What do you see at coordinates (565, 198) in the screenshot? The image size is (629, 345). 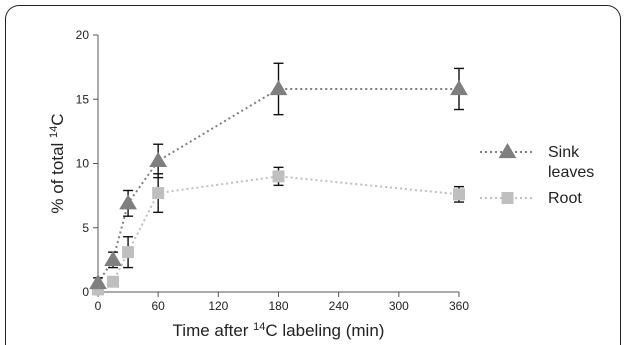 I see `legend-label: Root` at bounding box center [565, 198].